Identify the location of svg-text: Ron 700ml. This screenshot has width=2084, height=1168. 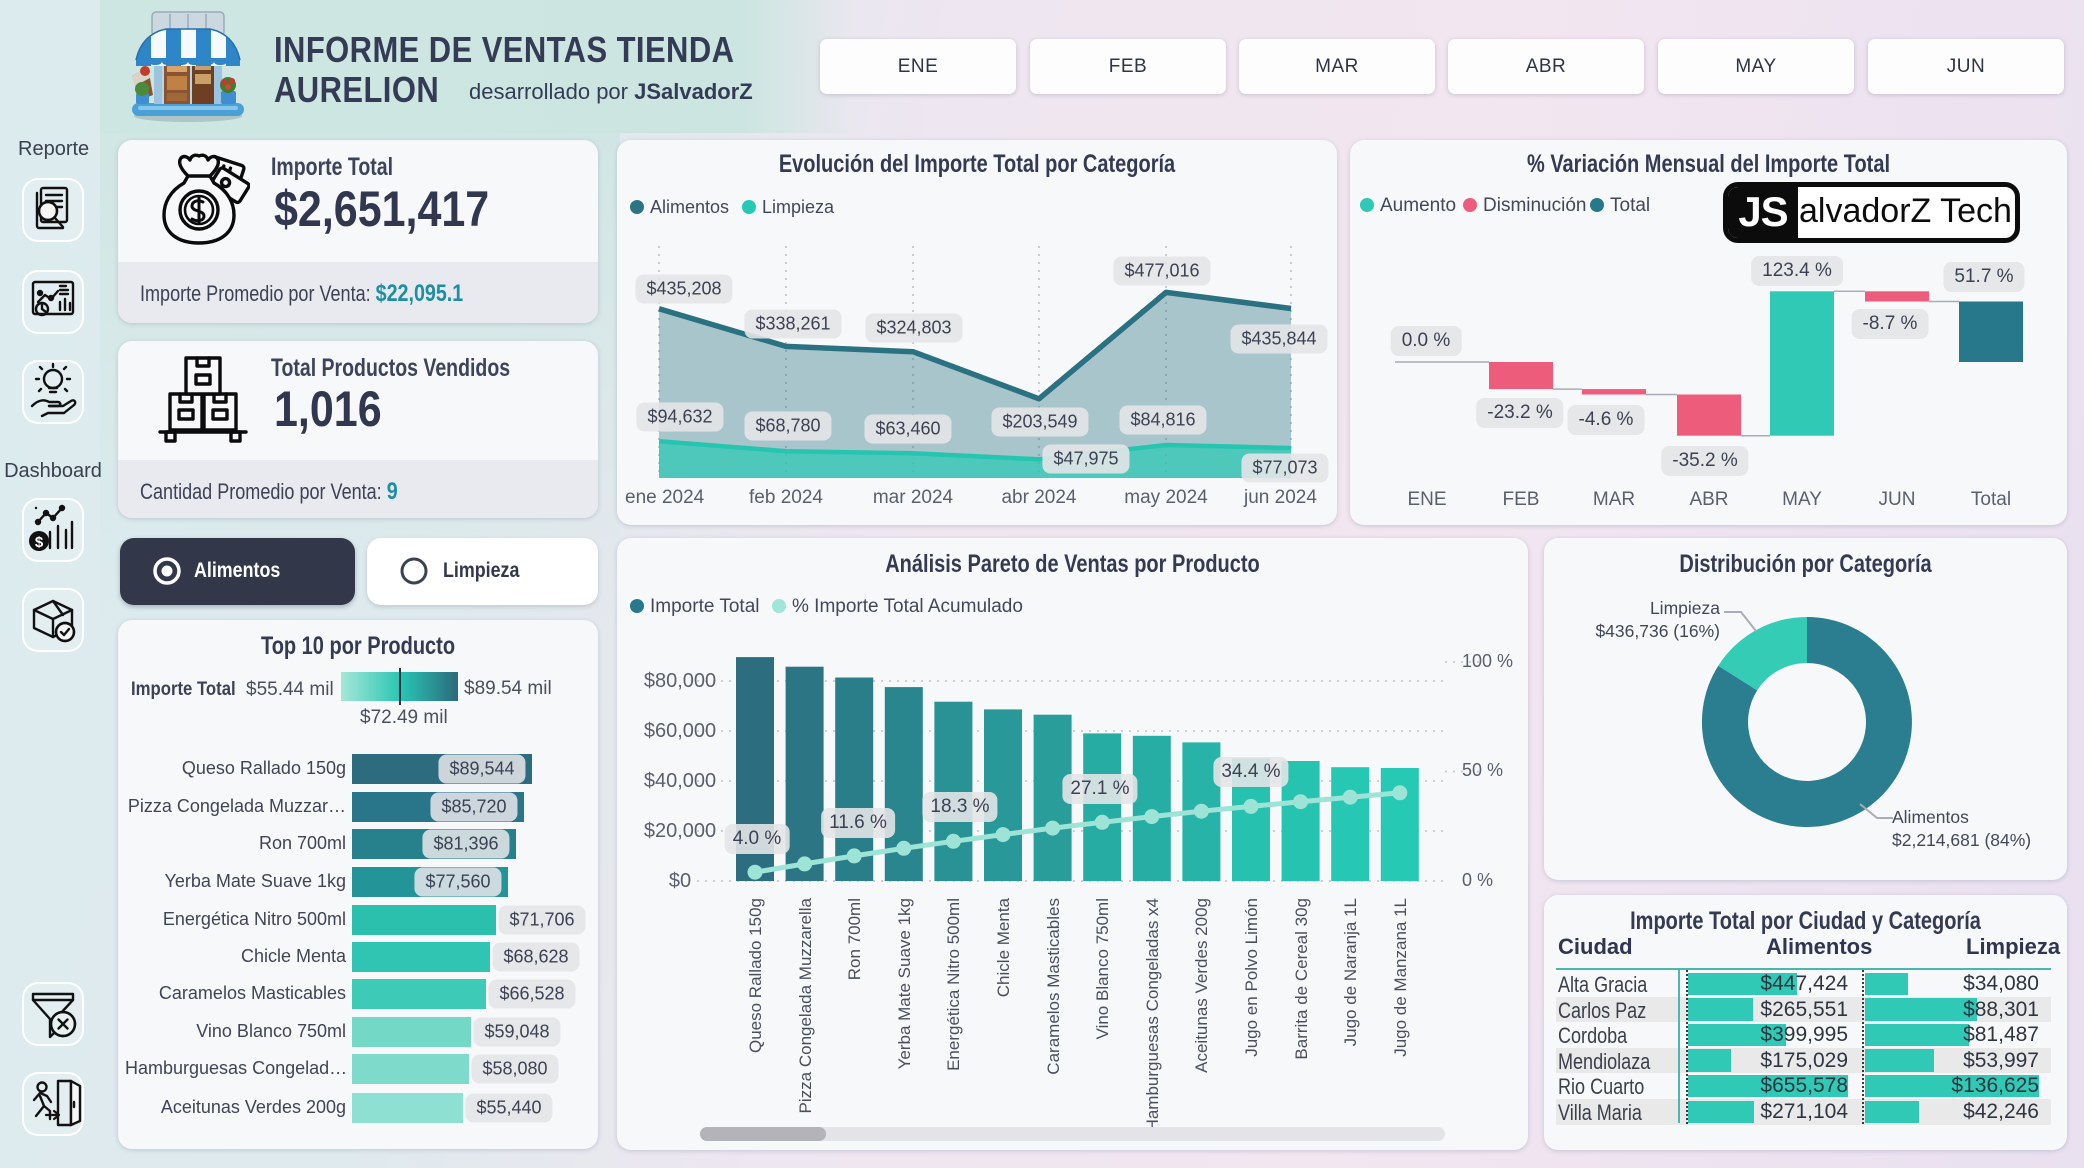
(854, 939).